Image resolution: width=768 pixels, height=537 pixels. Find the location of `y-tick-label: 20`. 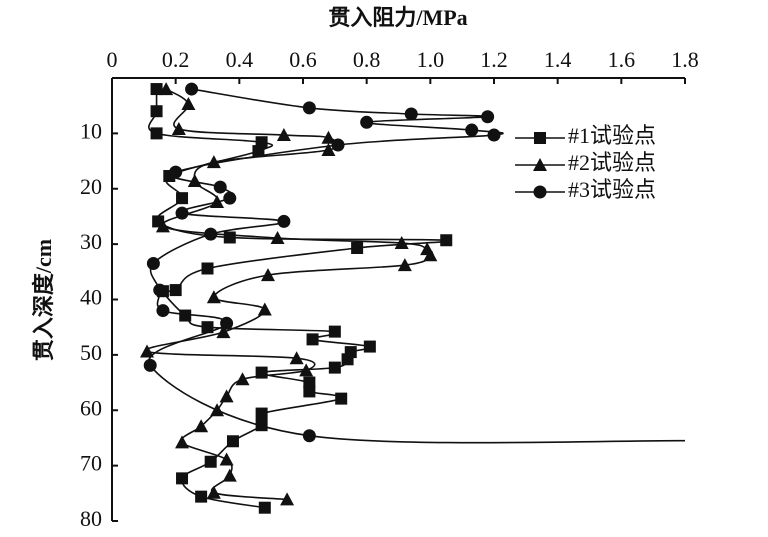

y-tick-label: 20 is located at coordinates (91, 186).